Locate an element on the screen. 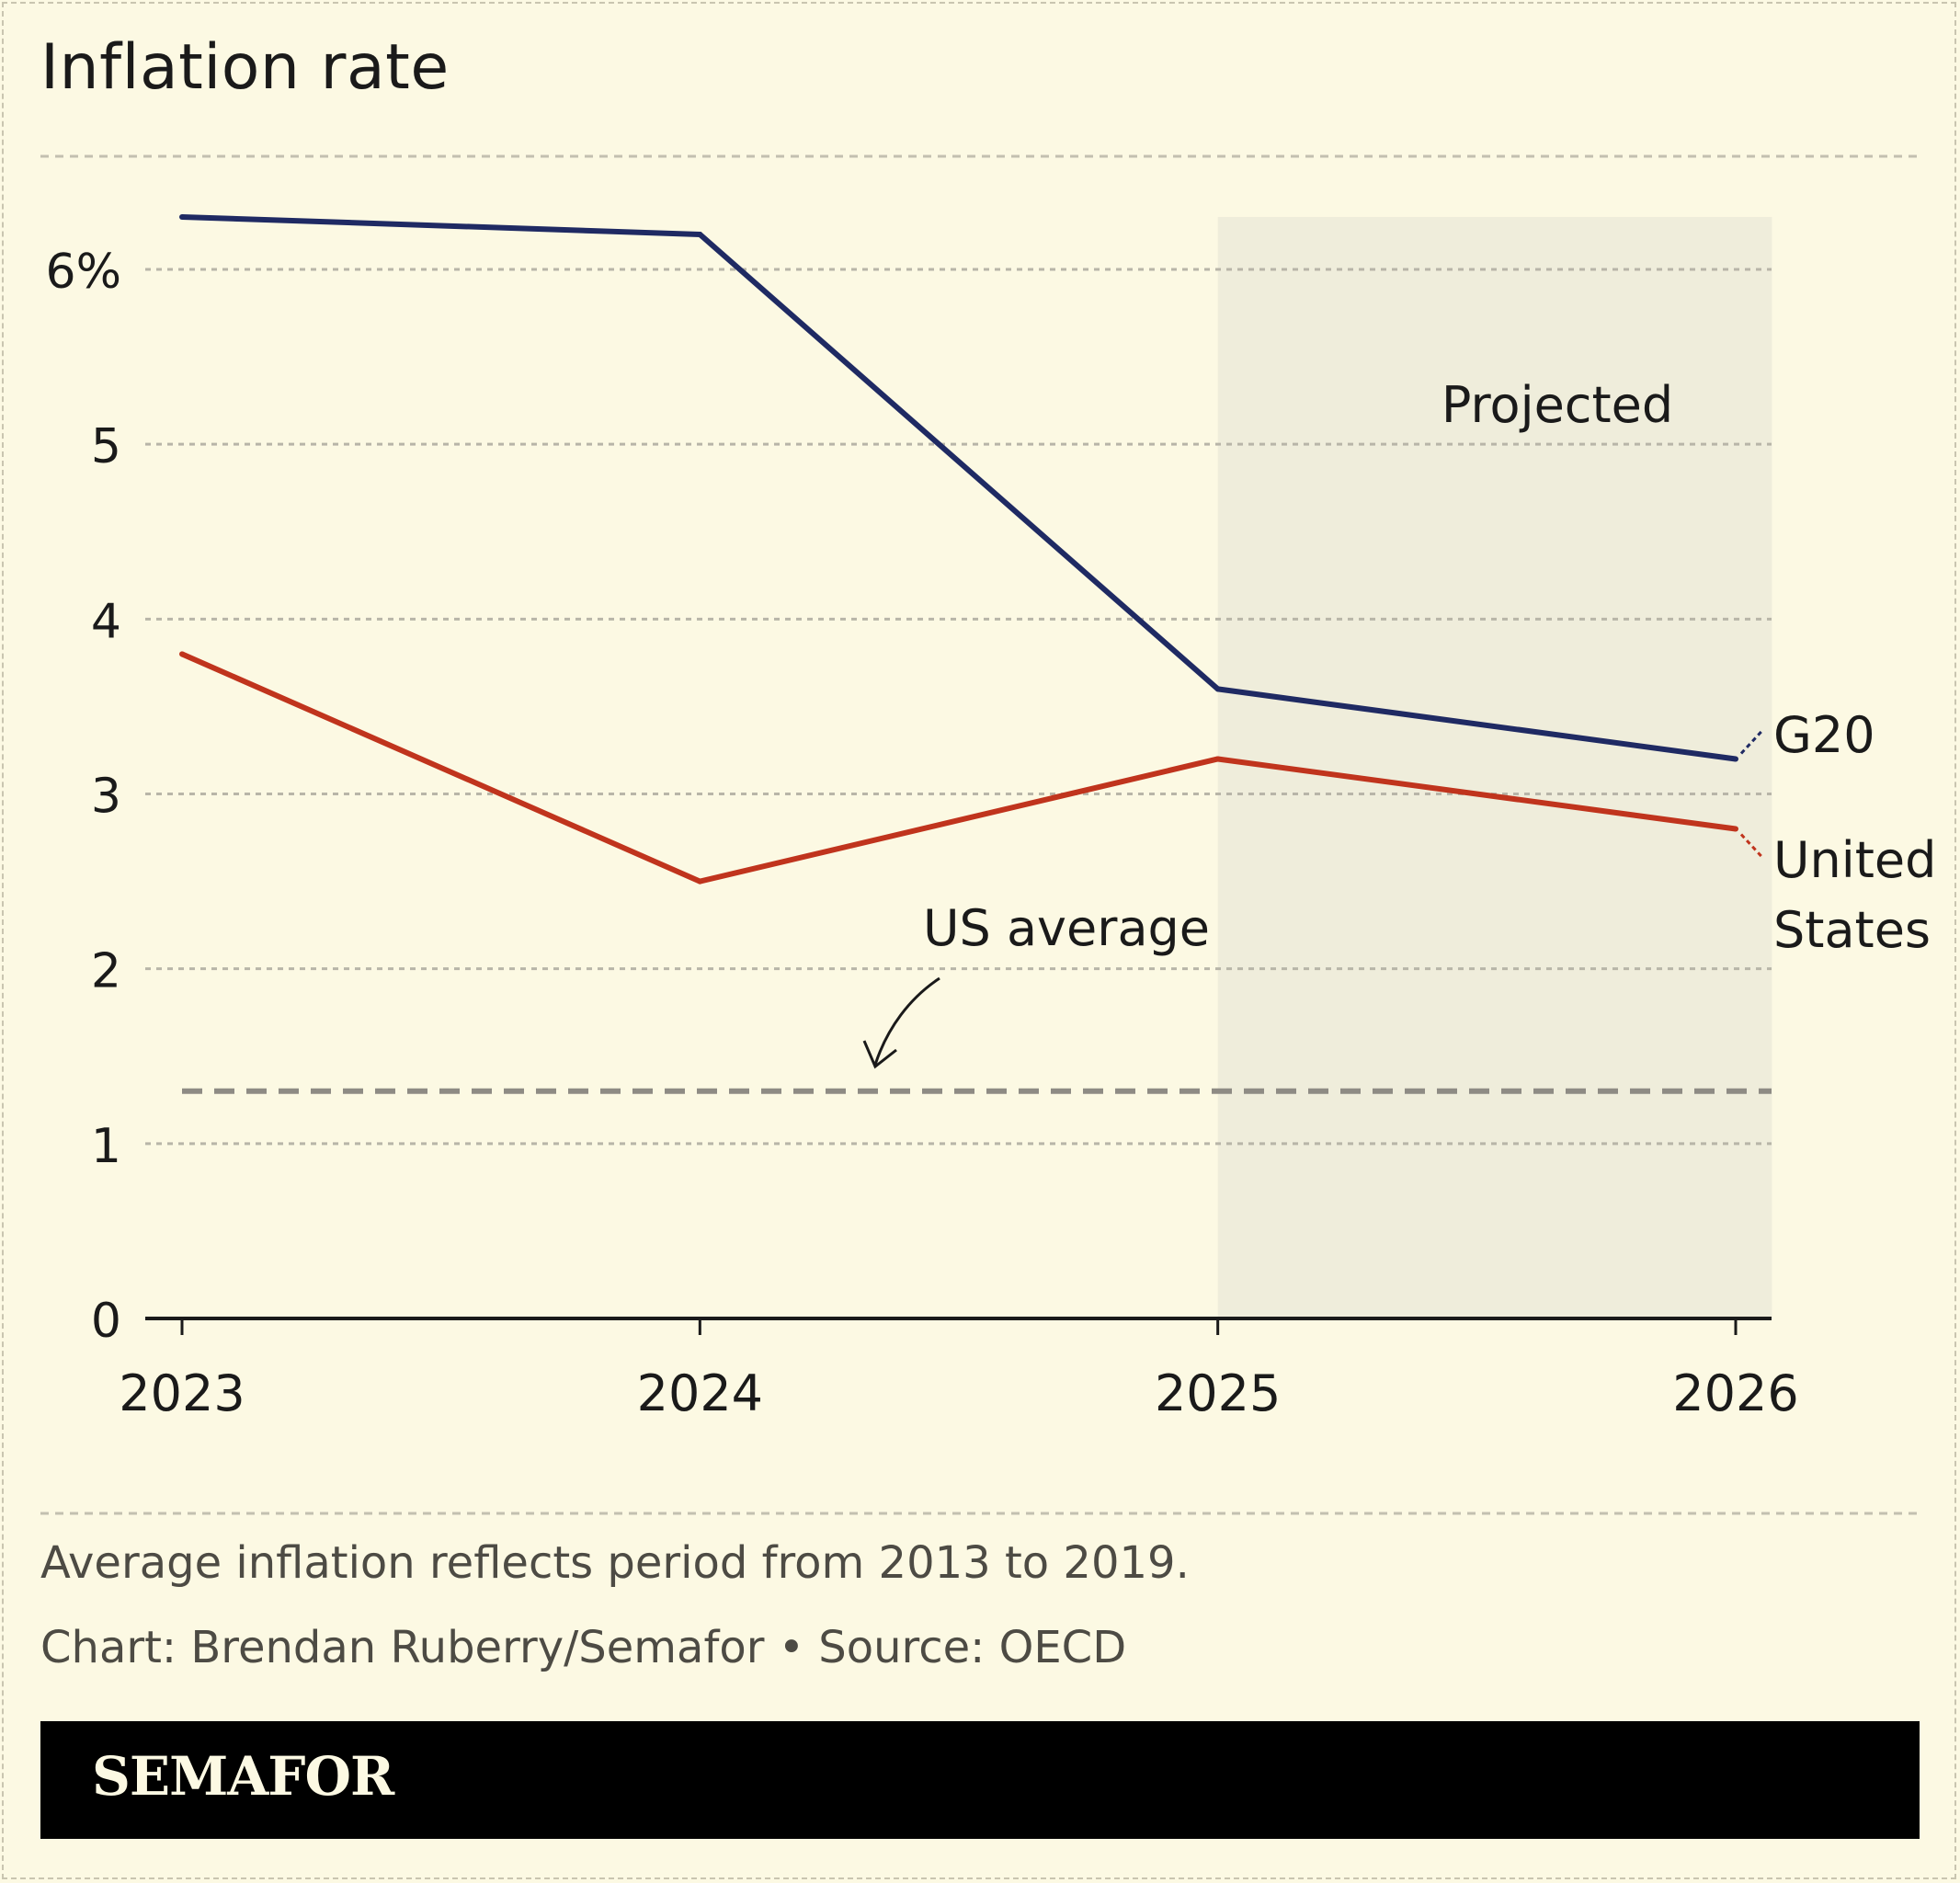 This screenshot has height=1883, width=1960. projected-label: Projected is located at coordinates (1557, 405).